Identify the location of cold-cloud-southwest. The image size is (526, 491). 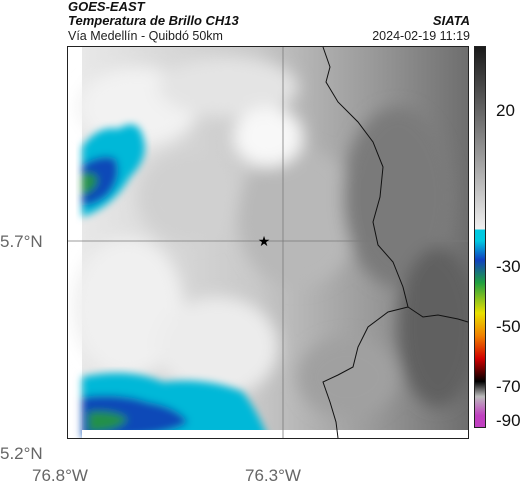
(175, 405).